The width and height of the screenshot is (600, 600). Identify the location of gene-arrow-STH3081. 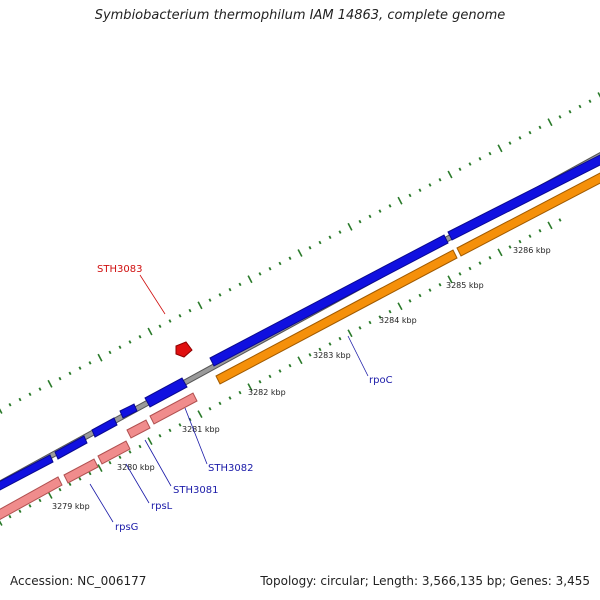
(128, 411).